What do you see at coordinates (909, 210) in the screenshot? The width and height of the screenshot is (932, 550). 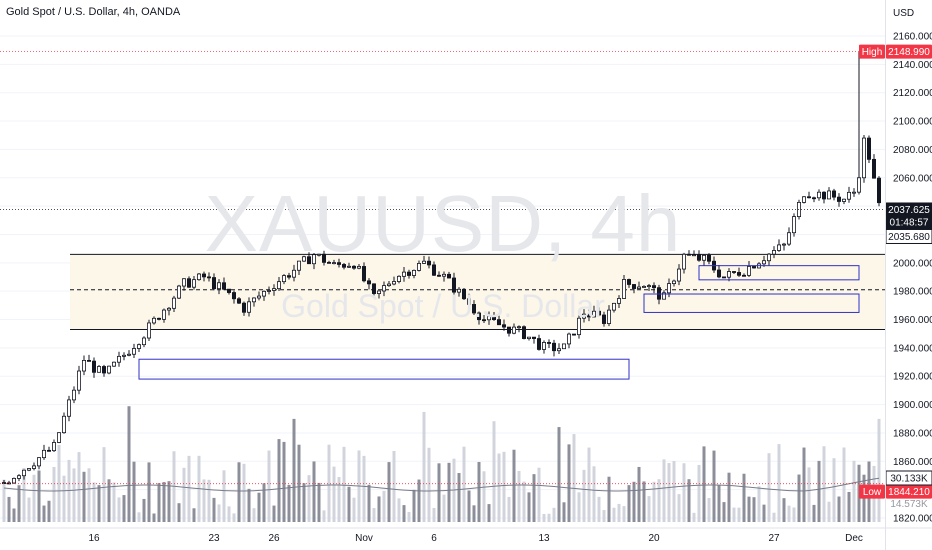 I see `current-price-label: 2037.625` at bounding box center [909, 210].